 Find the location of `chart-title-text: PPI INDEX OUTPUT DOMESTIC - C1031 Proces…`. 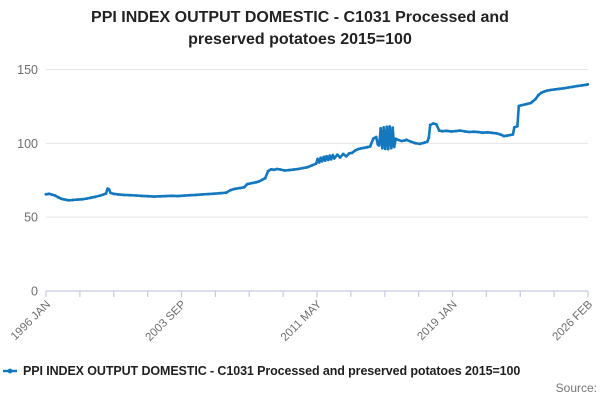

chart-title-text: PPI INDEX OUTPUT DOMESTIC - C1031 Proces… is located at coordinates (300, 28).